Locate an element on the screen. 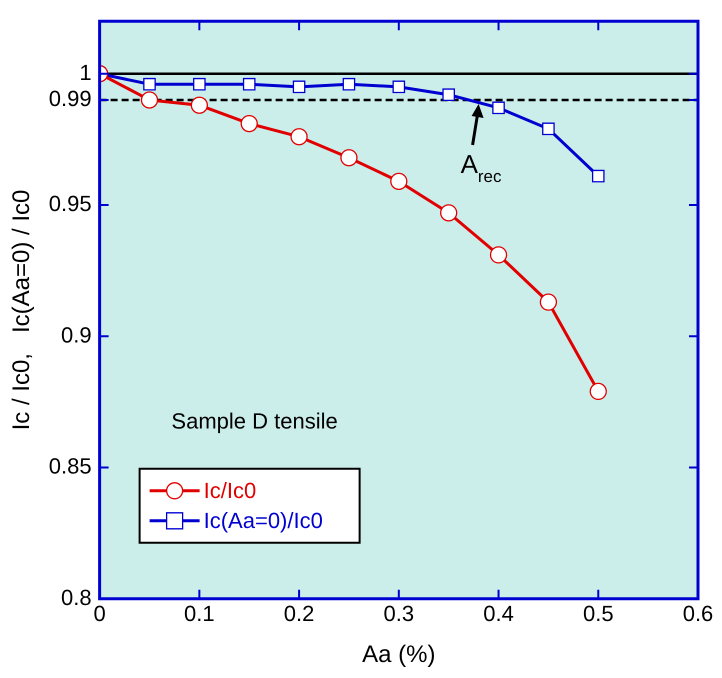  x-tick-label: 0.2 is located at coordinates (299, 613).